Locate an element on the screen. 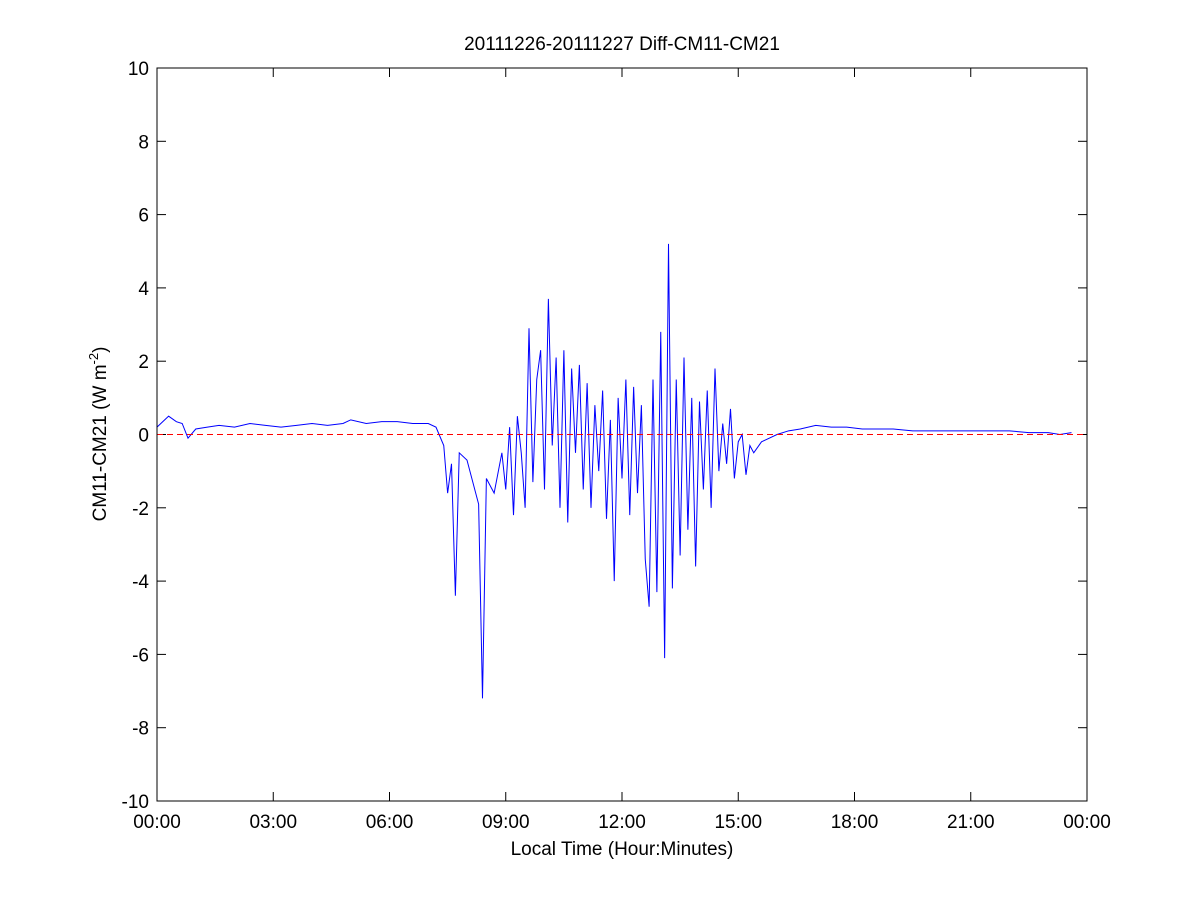 This screenshot has width=1201, height=901. y-tick-label: -8 is located at coordinates (140, 729).